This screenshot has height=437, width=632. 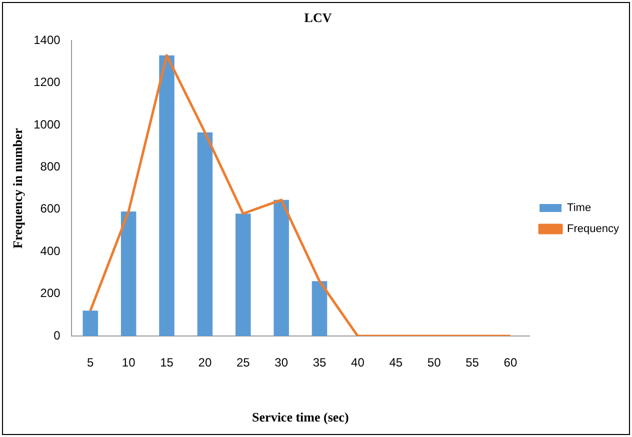 What do you see at coordinates (511, 363) in the screenshot?
I see `x-tick-label: 60` at bounding box center [511, 363].